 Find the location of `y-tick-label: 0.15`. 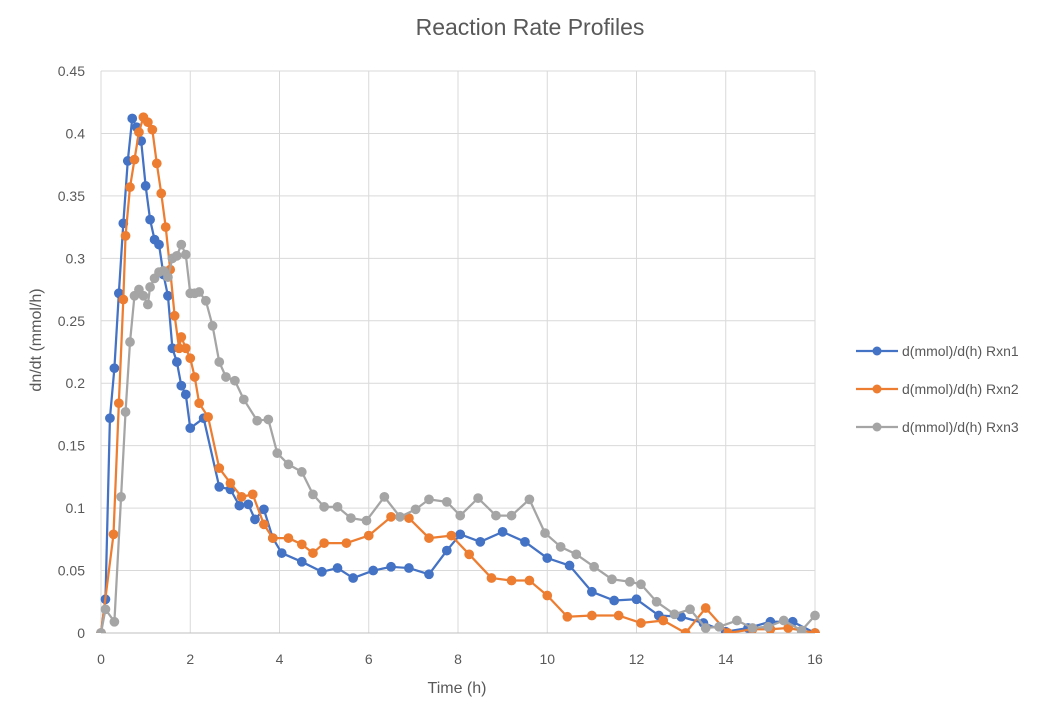

y-tick-label: 0.15 is located at coordinates (71, 446).